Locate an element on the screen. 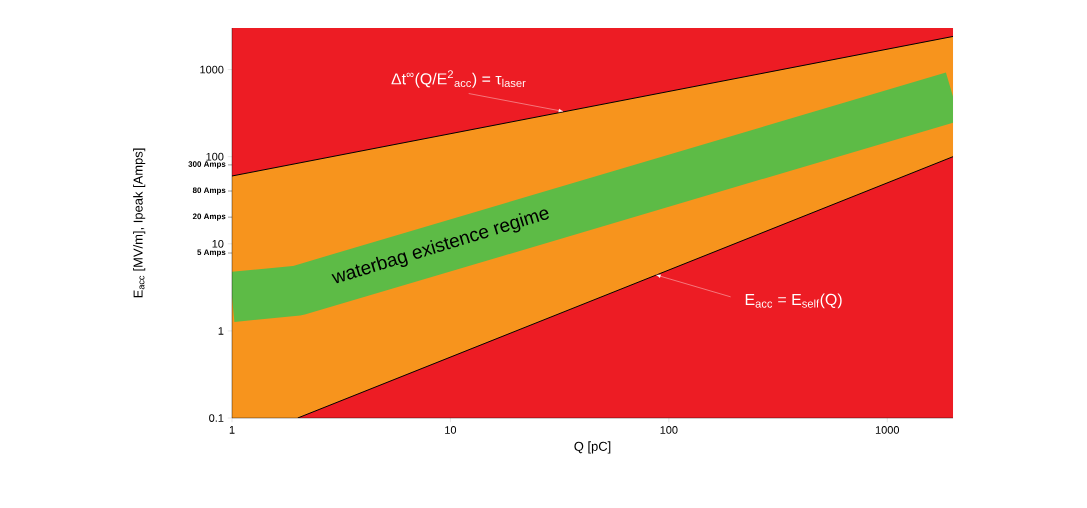 This screenshot has height=508, width=1087. annotation: waterbag existence regime is located at coordinates (440, 246).